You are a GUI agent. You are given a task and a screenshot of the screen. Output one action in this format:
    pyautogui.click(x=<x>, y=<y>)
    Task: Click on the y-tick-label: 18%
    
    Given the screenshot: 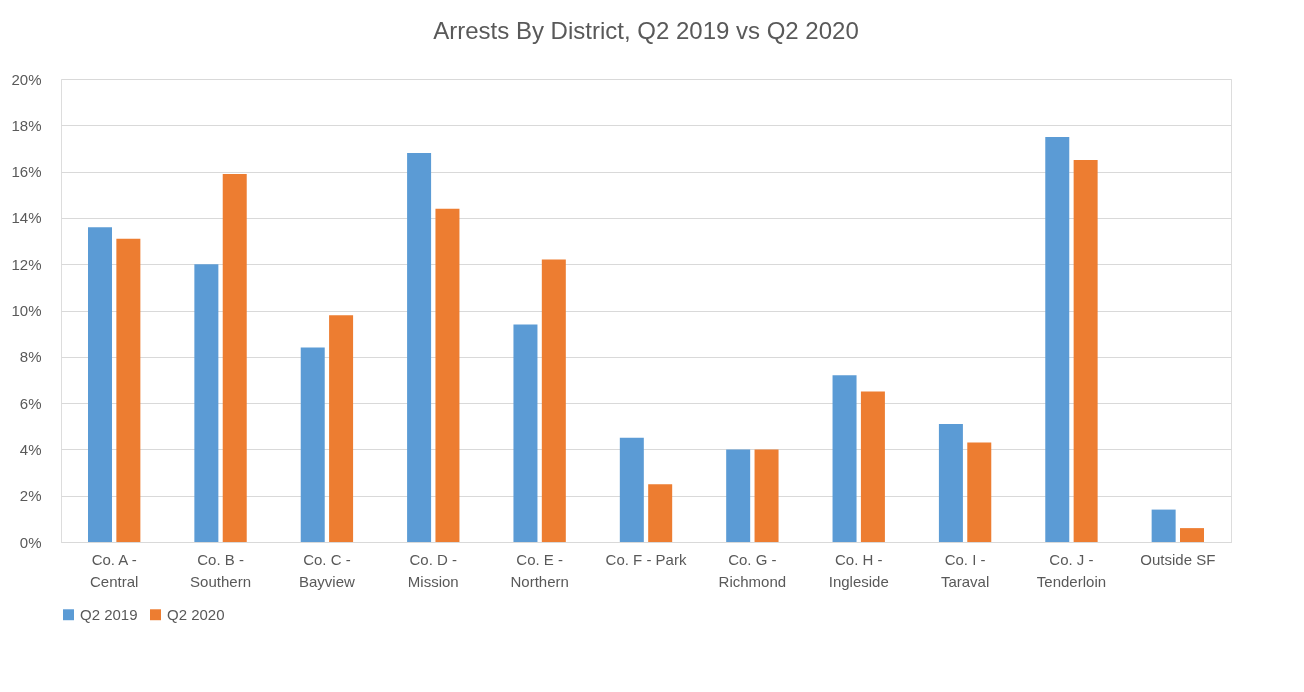 What is the action you would take?
    pyautogui.click(x=26, y=125)
    